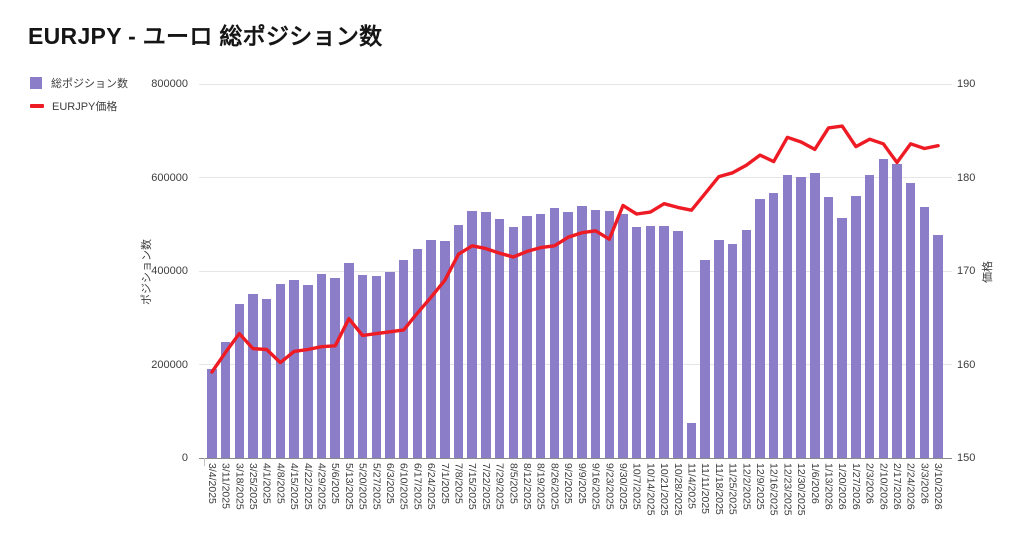 The image size is (1024, 541). I want to click on x-axis-label: 6/17/2025, so click(417, 486).